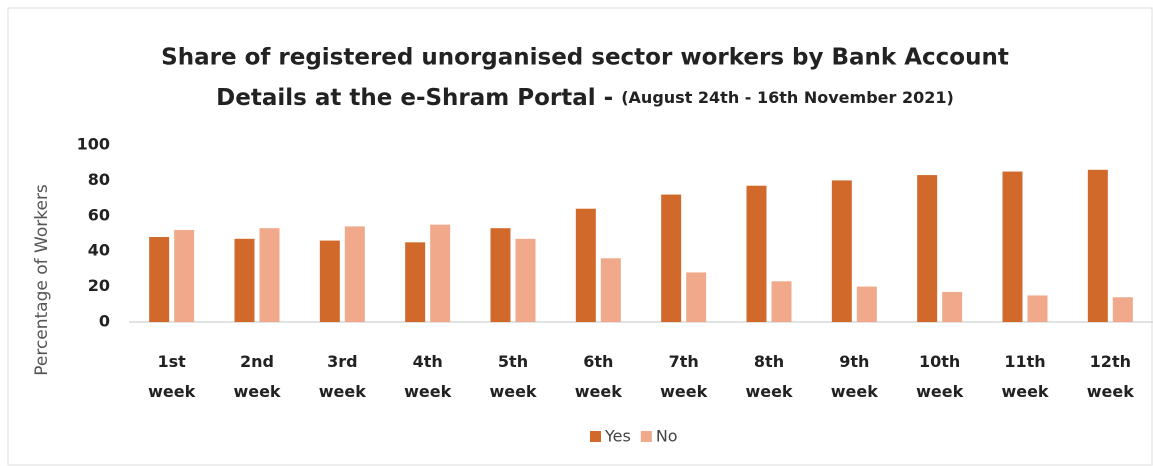 The width and height of the screenshot is (1153, 466). I want to click on x-tick-label: 10th week, so click(939, 376).